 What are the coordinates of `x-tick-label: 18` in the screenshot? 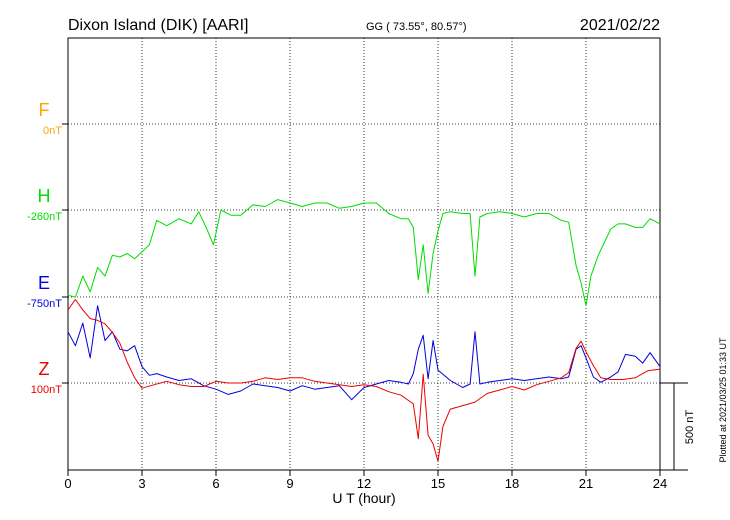 It's located at (512, 483).